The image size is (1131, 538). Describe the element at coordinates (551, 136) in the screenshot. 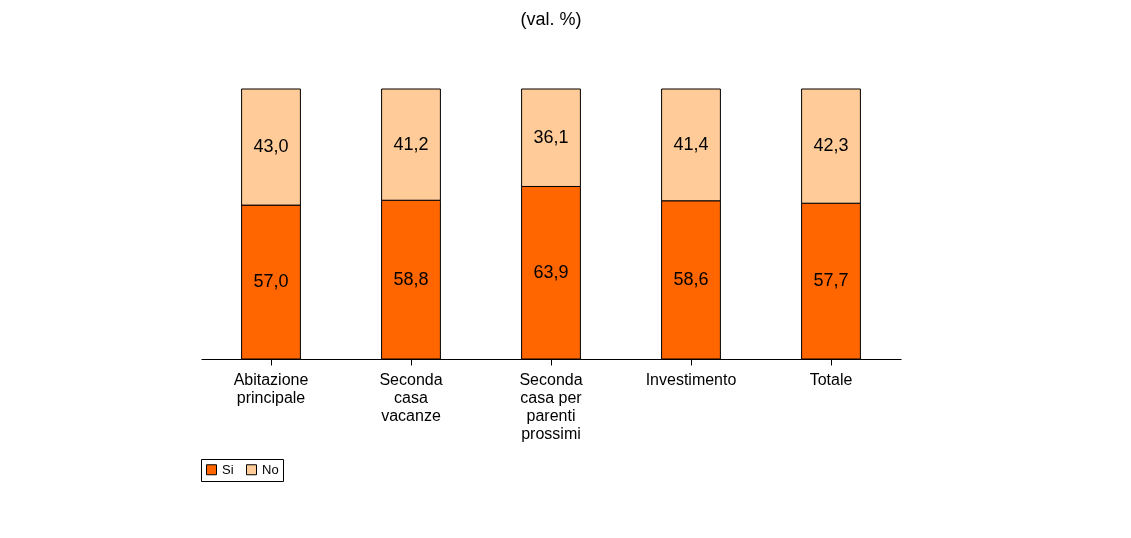

I see `data-label: 36,1` at that location.